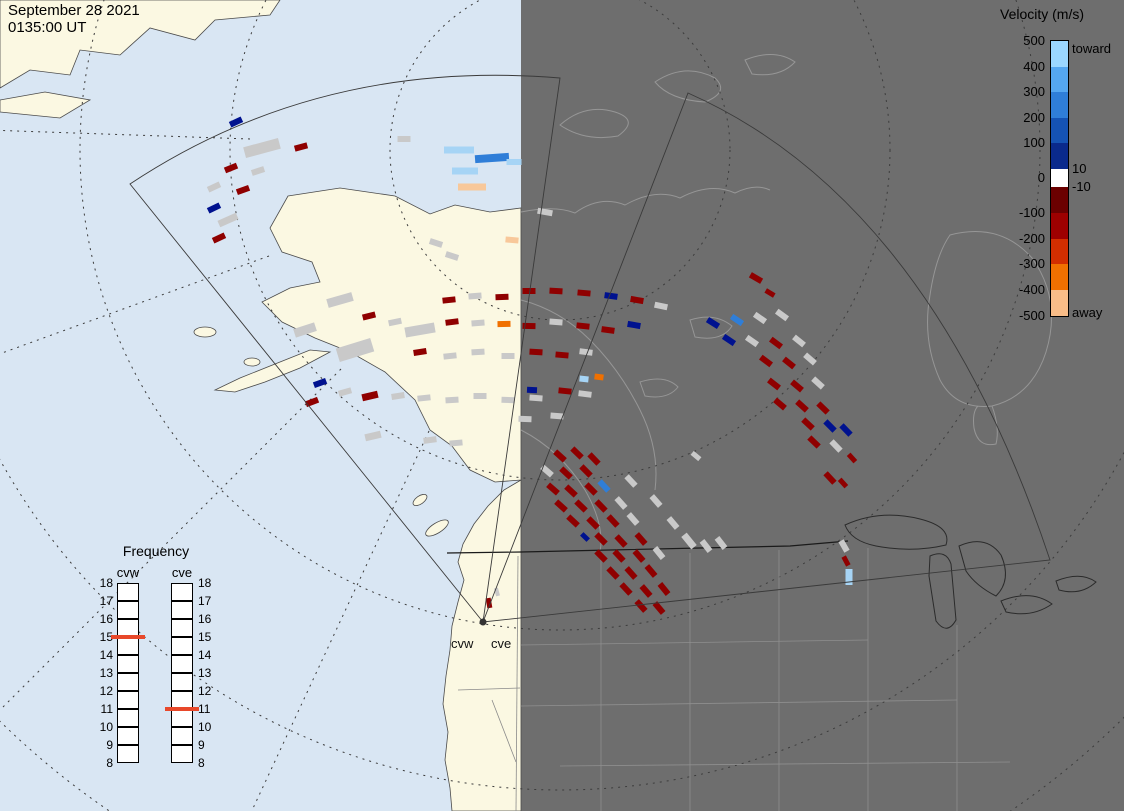 The image size is (1124, 811). I want to click on frequency-tick-cvw-8: 8, so click(109, 763).